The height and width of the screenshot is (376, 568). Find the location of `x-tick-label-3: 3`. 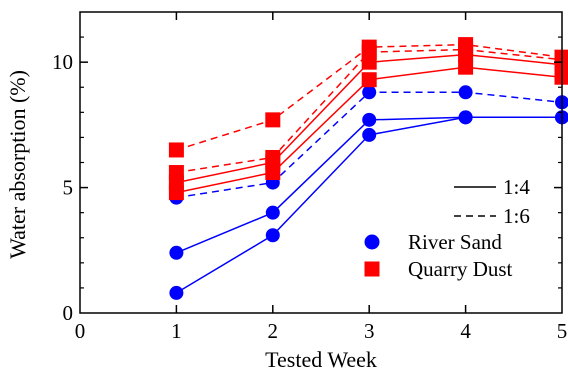

x-tick-label-3: 3 is located at coordinates (369, 331).